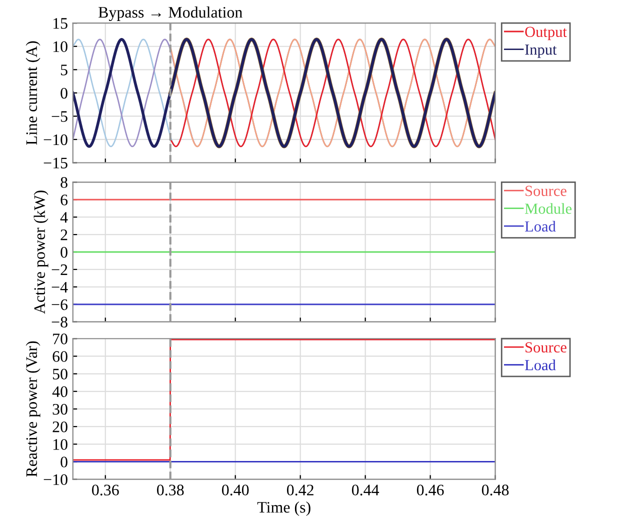 Image resolution: width=623 pixels, height=525 pixels. What do you see at coordinates (170, 14) in the screenshot?
I see `text: Bypass → Modulation` at bounding box center [170, 14].